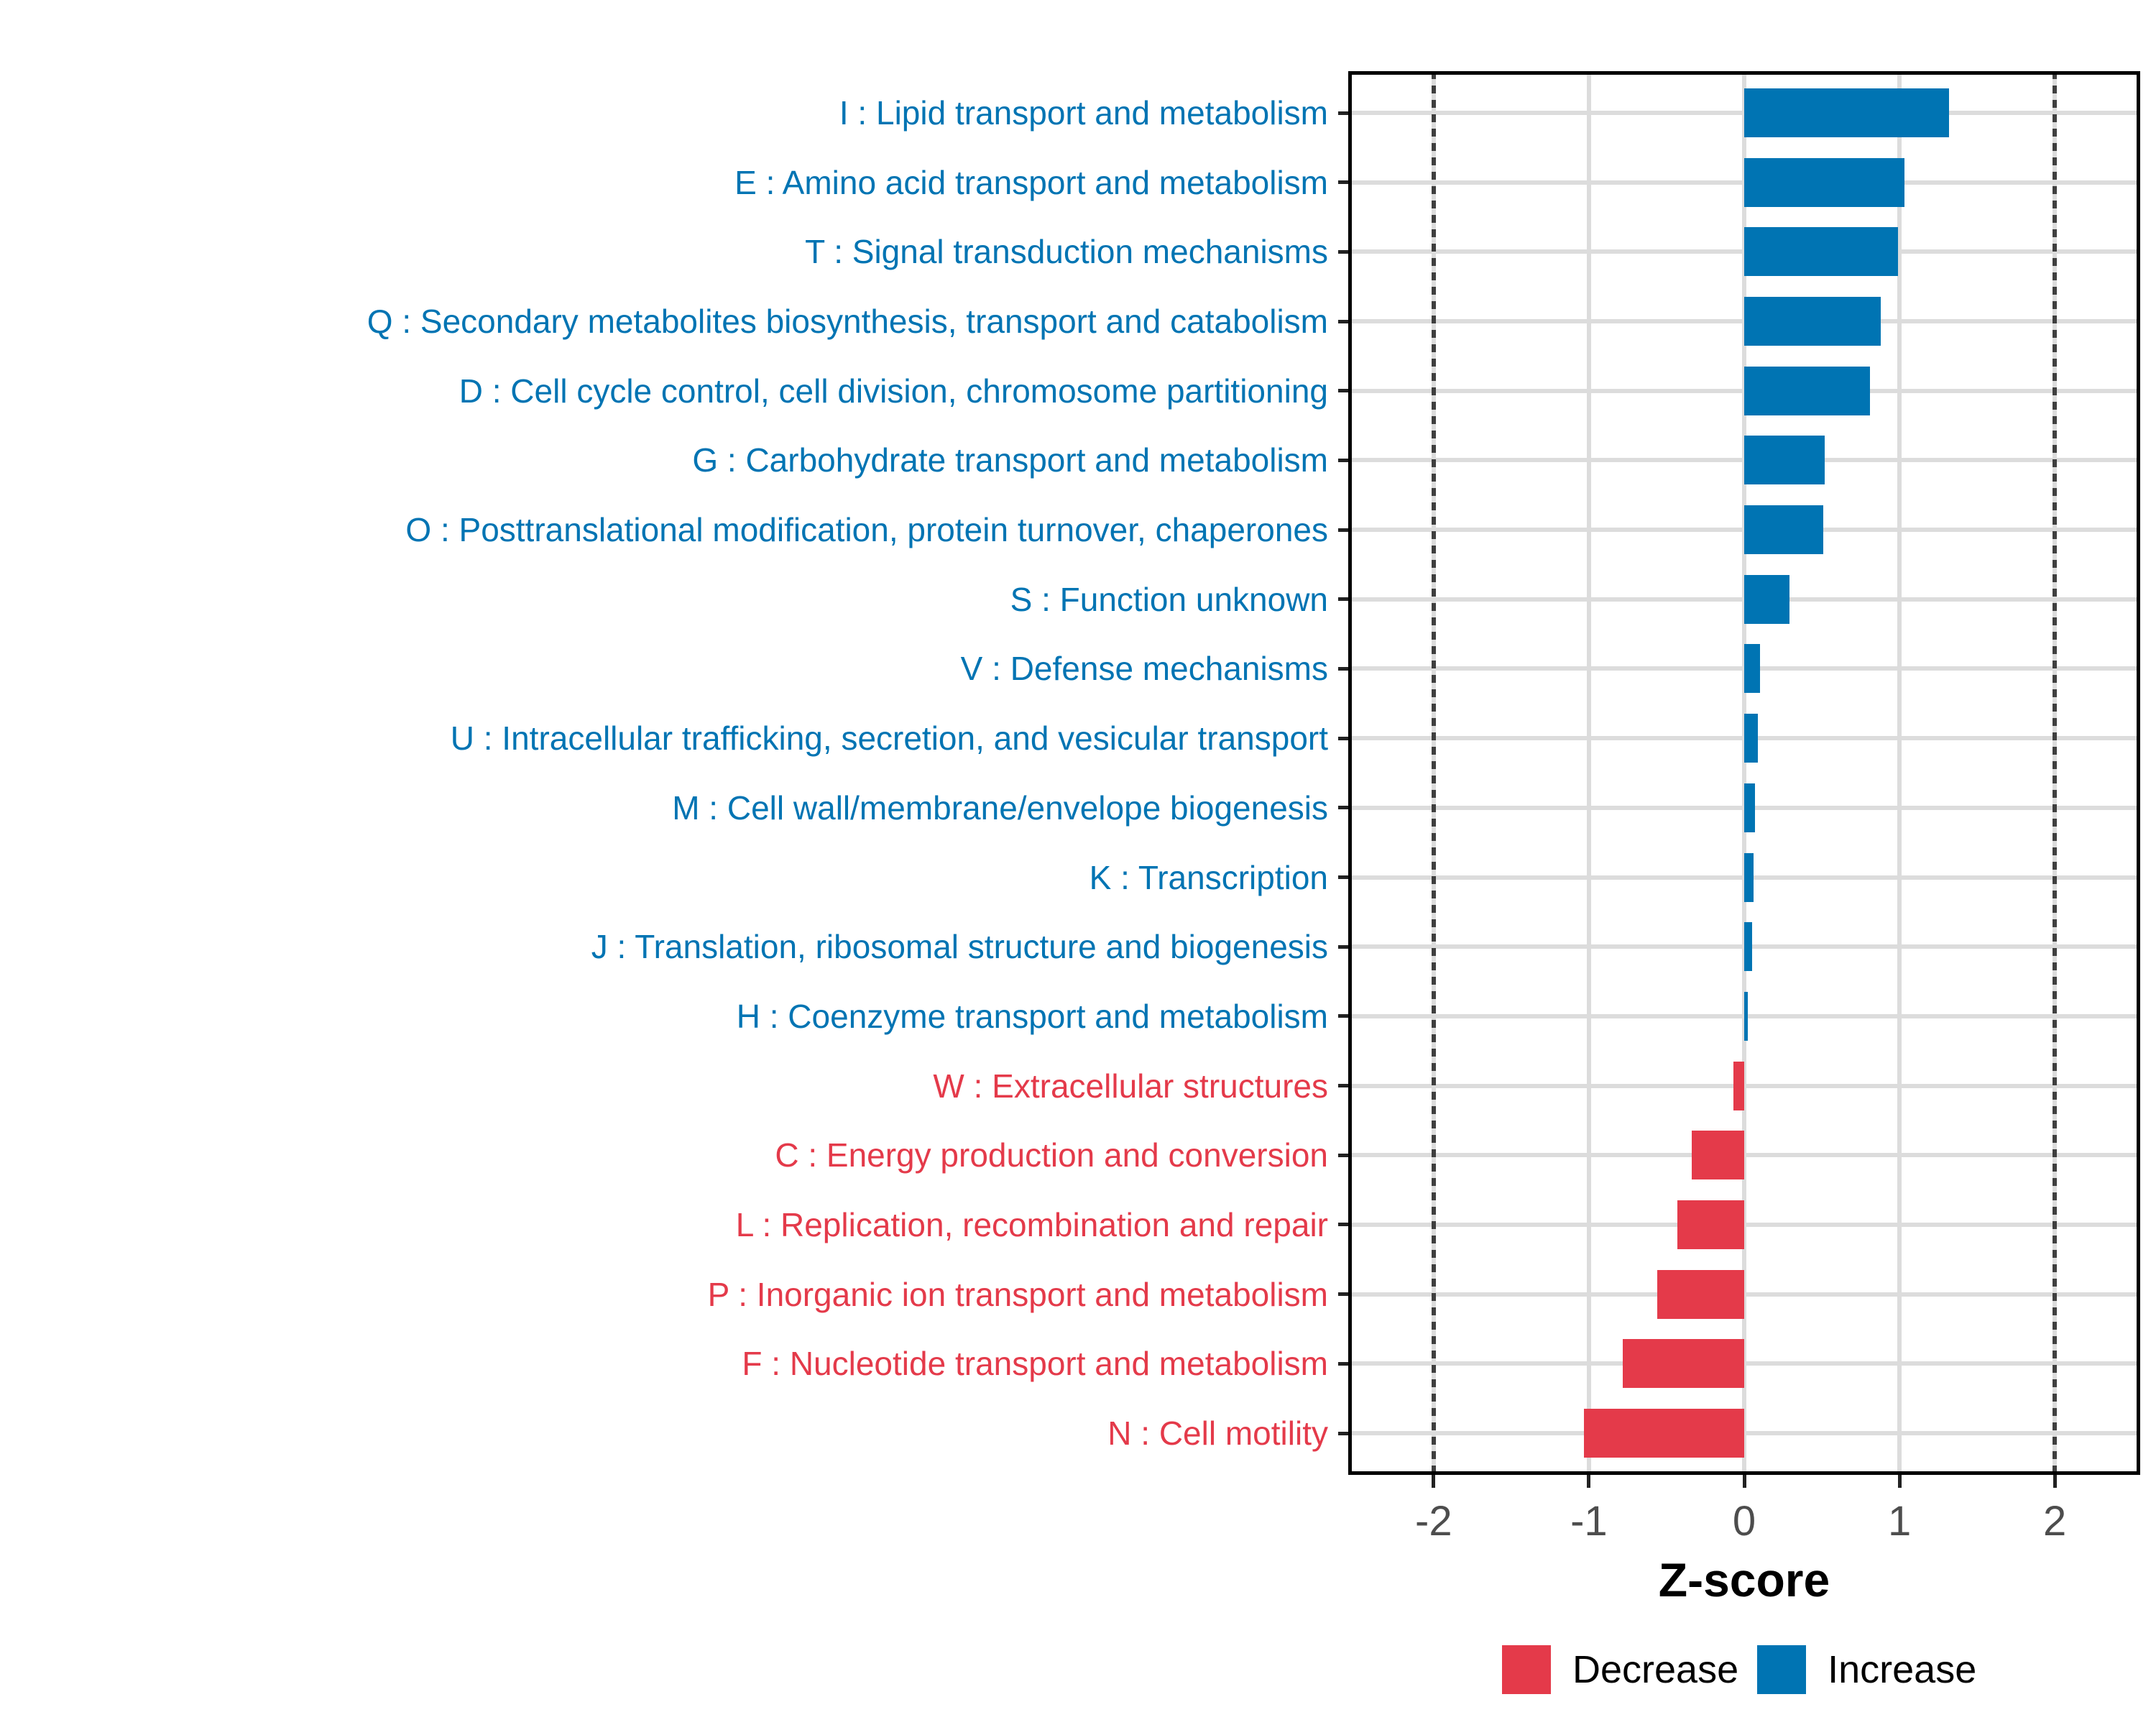 Image resolution: width=2156 pixels, height=1725 pixels. Describe the element at coordinates (1051, 1155) in the screenshot. I see `y-axis-label: C : Energy production and conversion` at that location.